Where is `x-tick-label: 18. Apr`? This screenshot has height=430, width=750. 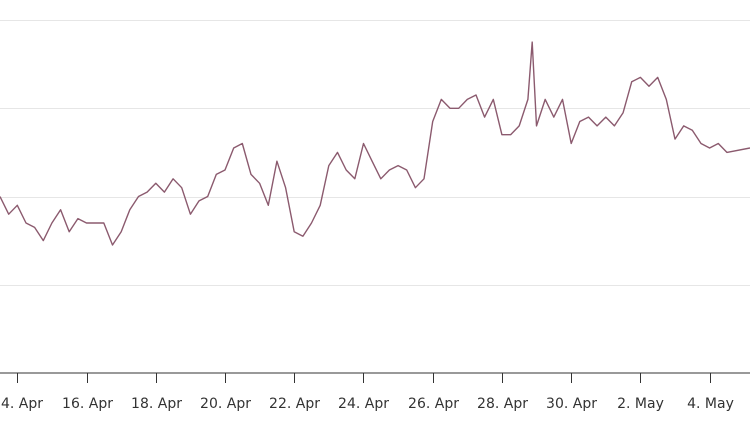 x-tick-label: 18. Apr is located at coordinates (156, 404).